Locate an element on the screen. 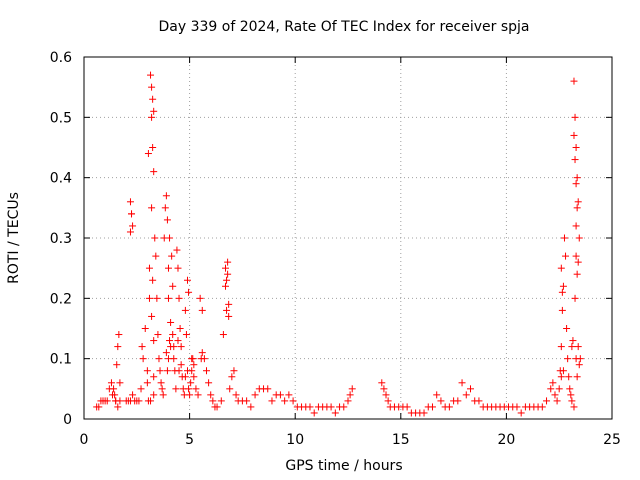 The width and height of the screenshot is (640, 480). y-tick-label: 0.6 is located at coordinates (61, 58).